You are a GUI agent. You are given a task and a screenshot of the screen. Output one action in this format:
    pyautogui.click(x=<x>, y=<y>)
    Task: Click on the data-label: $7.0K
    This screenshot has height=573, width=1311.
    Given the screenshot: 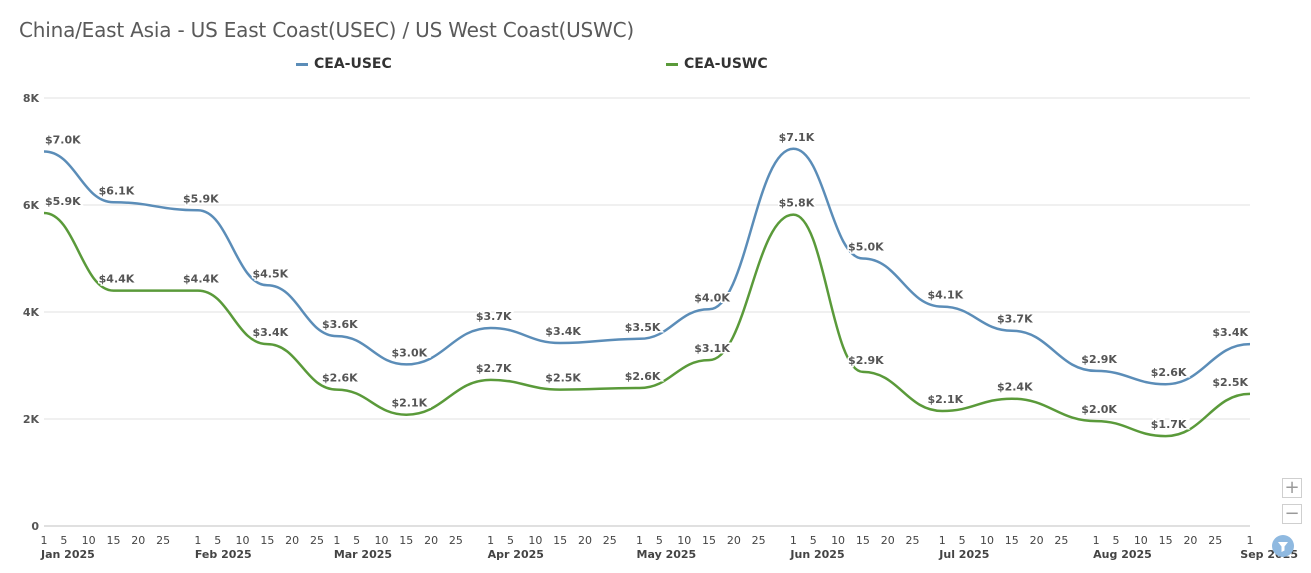 What is the action you would take?
    pyautogui.click(x=63, y=140)
    